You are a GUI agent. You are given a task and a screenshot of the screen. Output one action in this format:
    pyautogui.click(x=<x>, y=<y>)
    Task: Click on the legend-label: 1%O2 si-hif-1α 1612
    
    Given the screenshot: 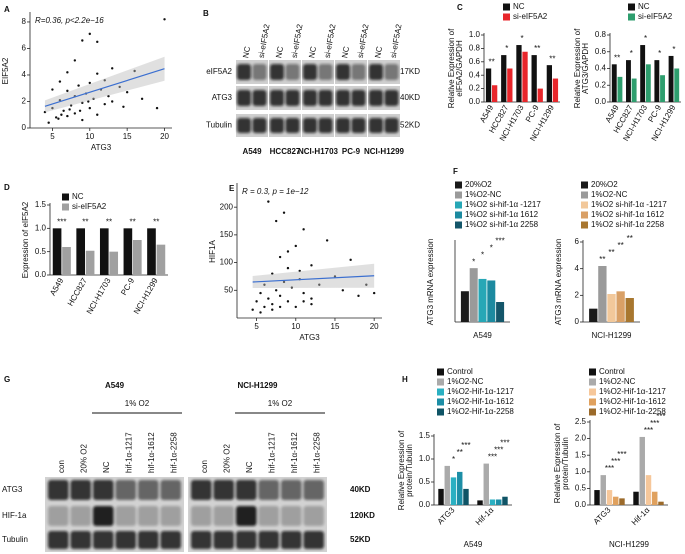 What is the action you would take?
    pyautogui.click(x=628, y=214)
    